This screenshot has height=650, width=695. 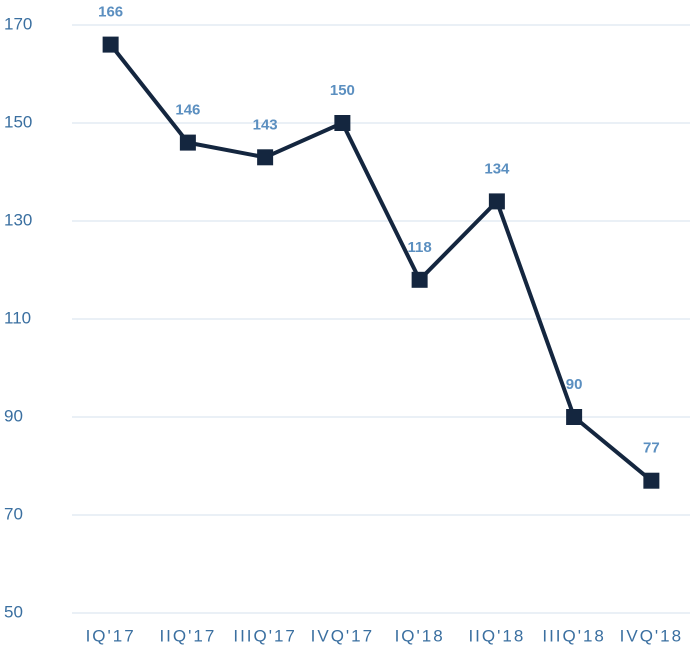 I want to click on data-label: 166, so click(x=110, y=12).